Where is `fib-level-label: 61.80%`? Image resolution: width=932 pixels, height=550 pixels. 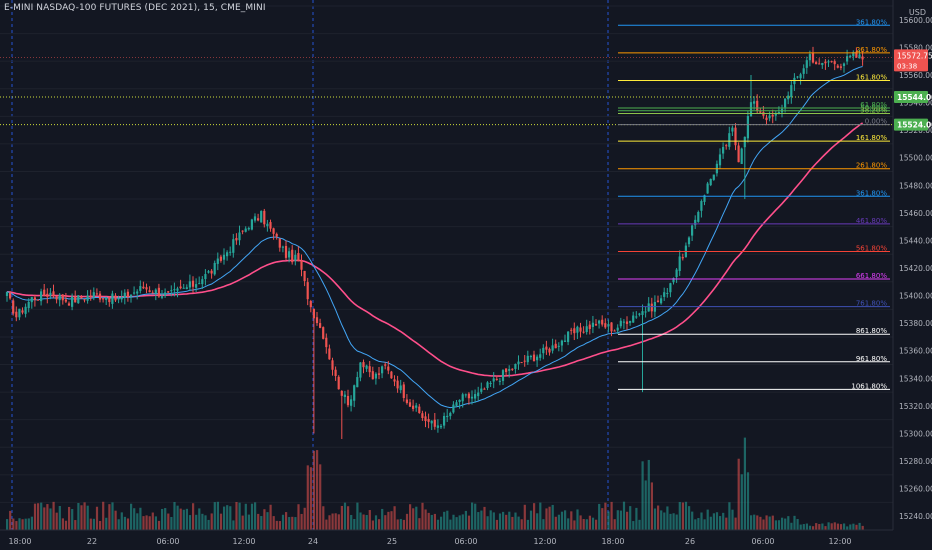 fib-level-label: 61.80% is located at coordinates (873, 105).